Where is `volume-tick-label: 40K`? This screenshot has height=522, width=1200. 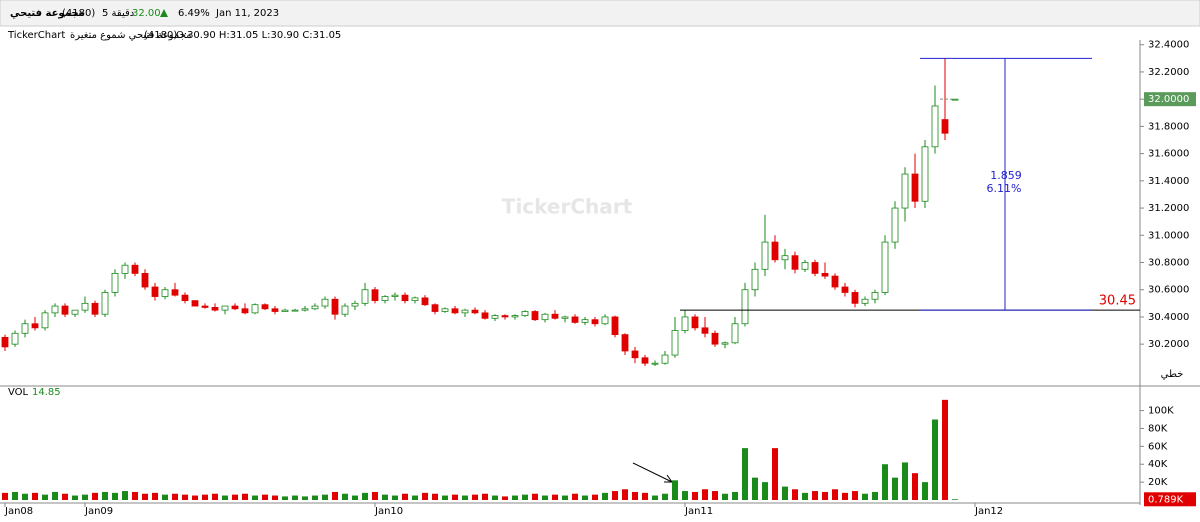
volume-tick-label: 40K is located at coordinates (1158, 464).